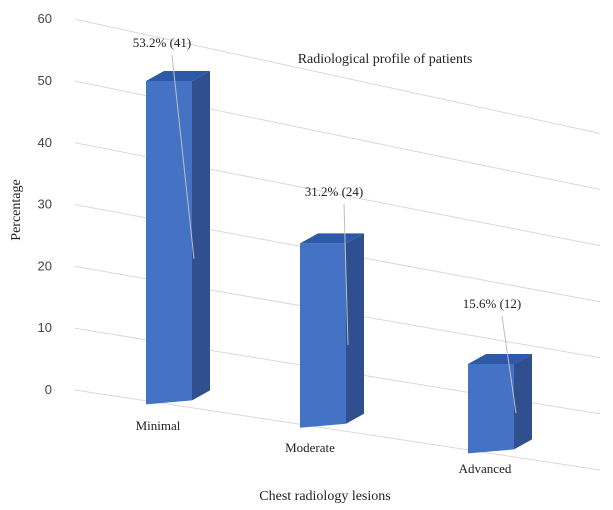 This screenshot has width=613, height=510. Describe the element at coordinates (310, 447) in the screenshot. I see `x-tick-label: Moderate` at that location.